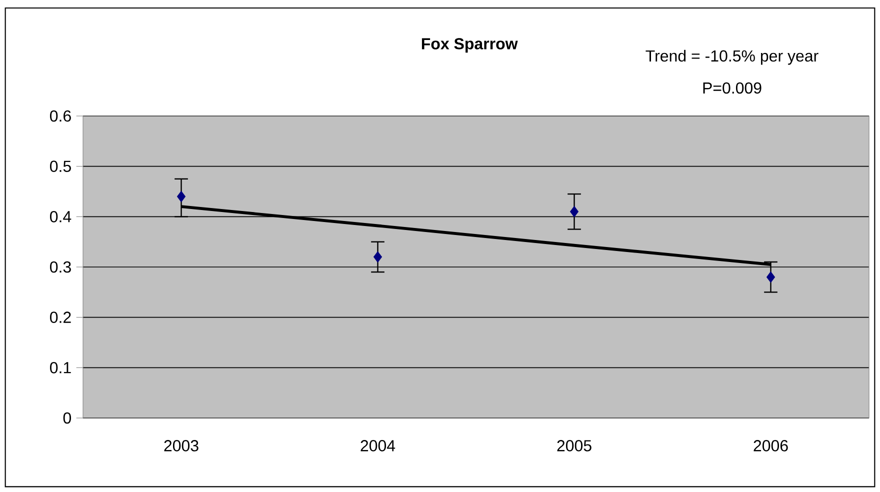 The width and height of the screenshot is (880, 492). I want to click on y-tick-label: 0.3, so click(60, 267).